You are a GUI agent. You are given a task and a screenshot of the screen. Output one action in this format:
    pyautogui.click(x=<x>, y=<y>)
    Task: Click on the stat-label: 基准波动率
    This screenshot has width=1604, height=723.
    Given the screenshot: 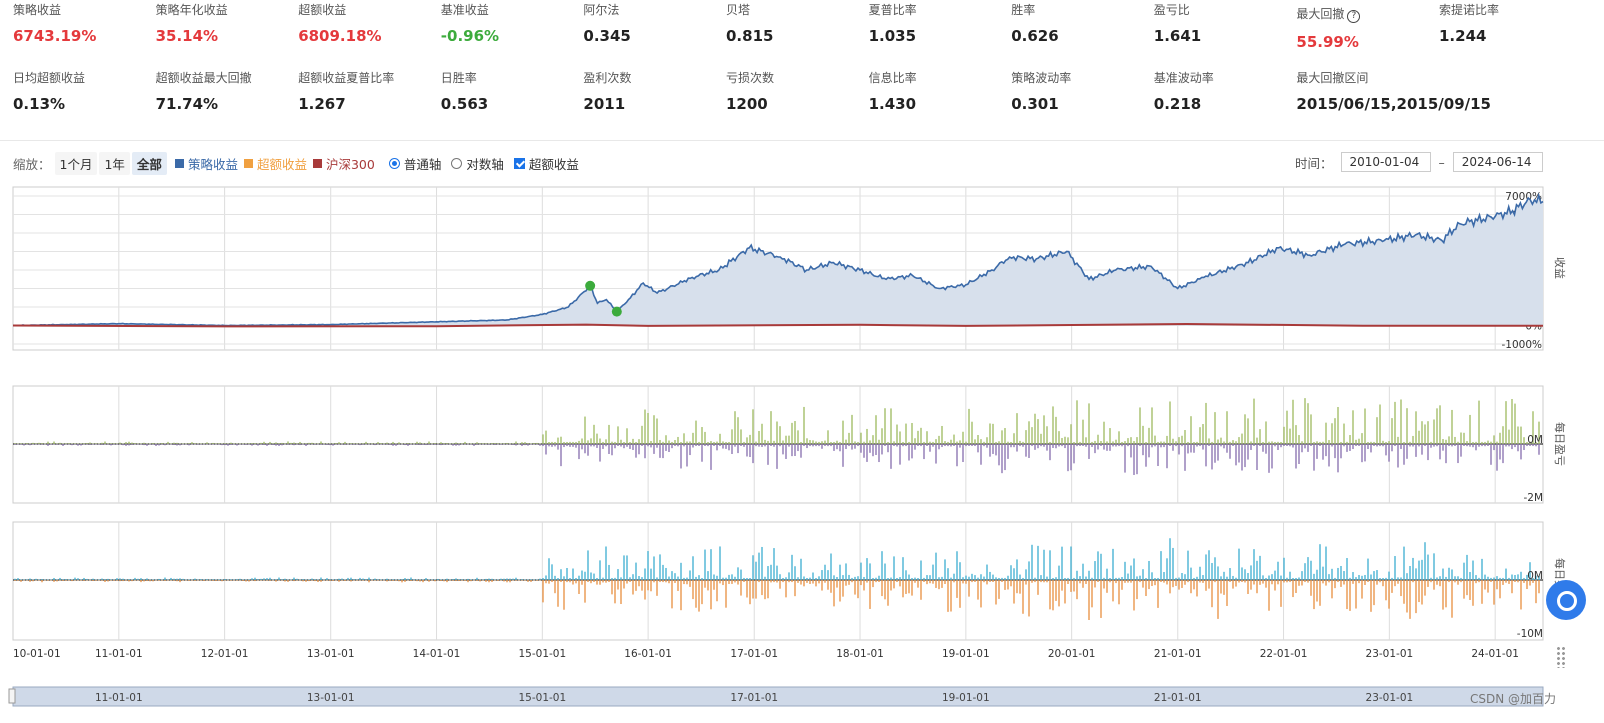 What is the action you would take?
    pyautogui.click(x=1183, y=78)
    